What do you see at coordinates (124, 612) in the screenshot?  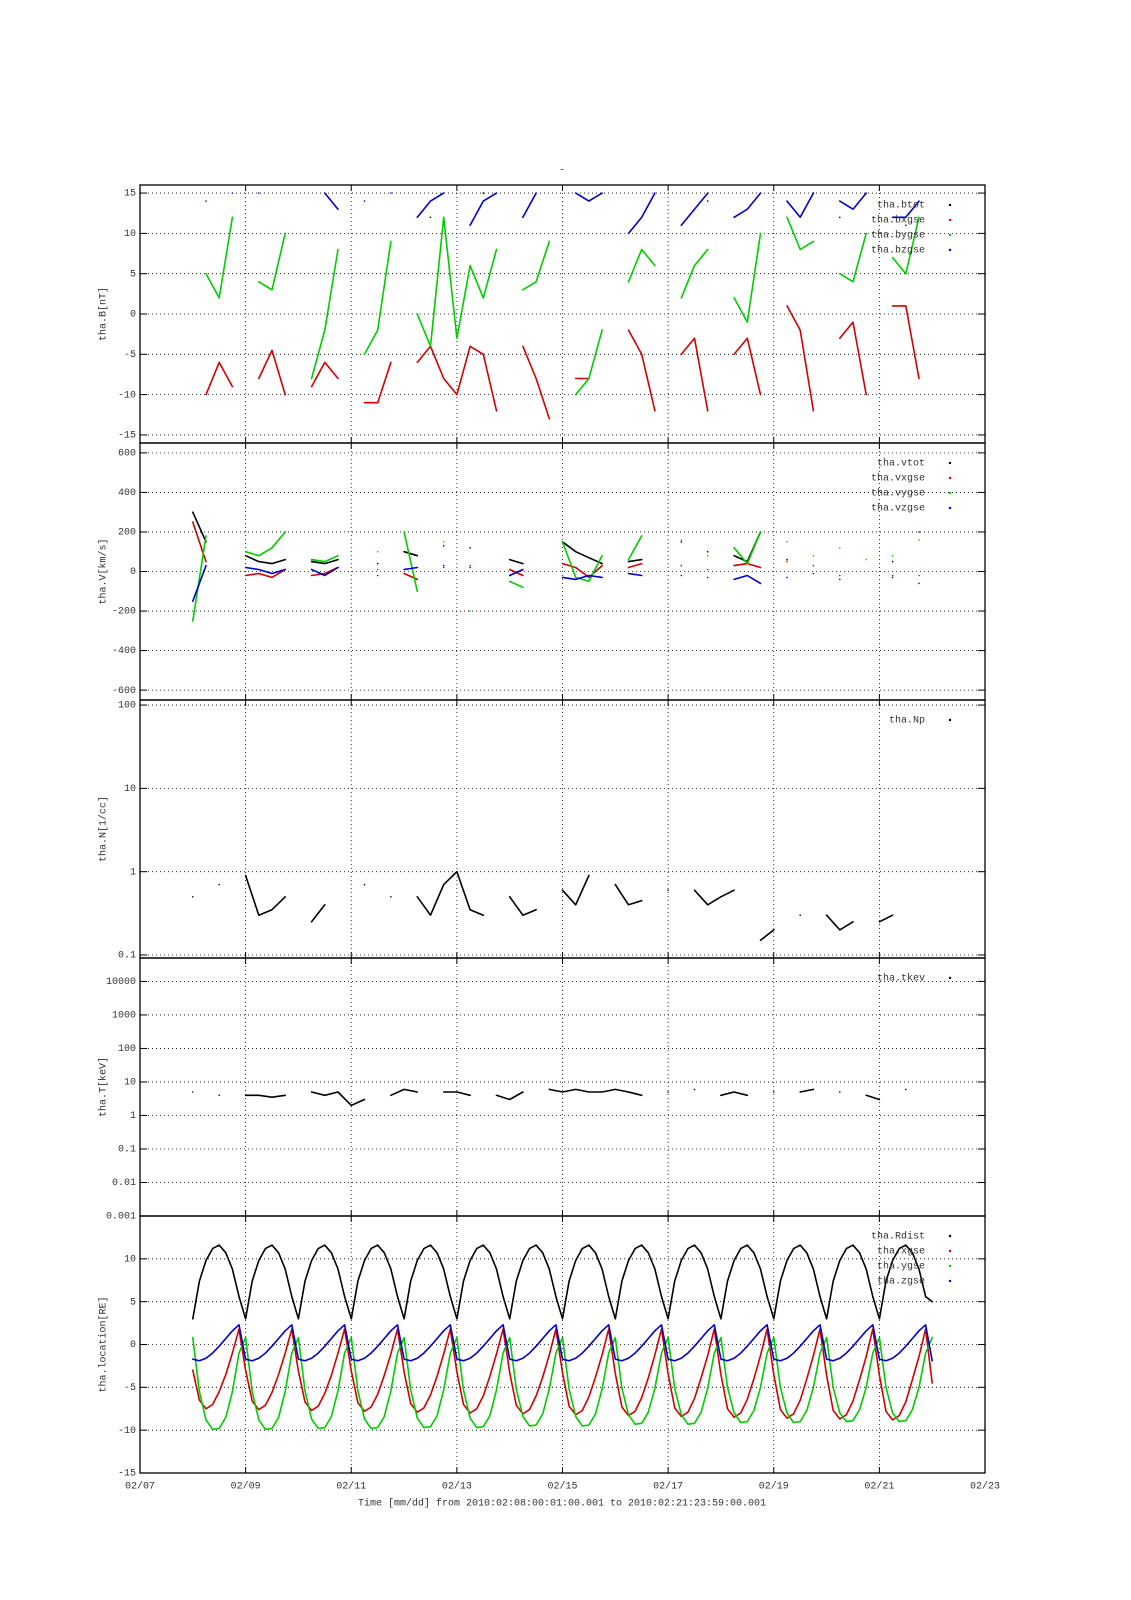 I see `y-tick-label: -200` at bounding box center [124, 612].